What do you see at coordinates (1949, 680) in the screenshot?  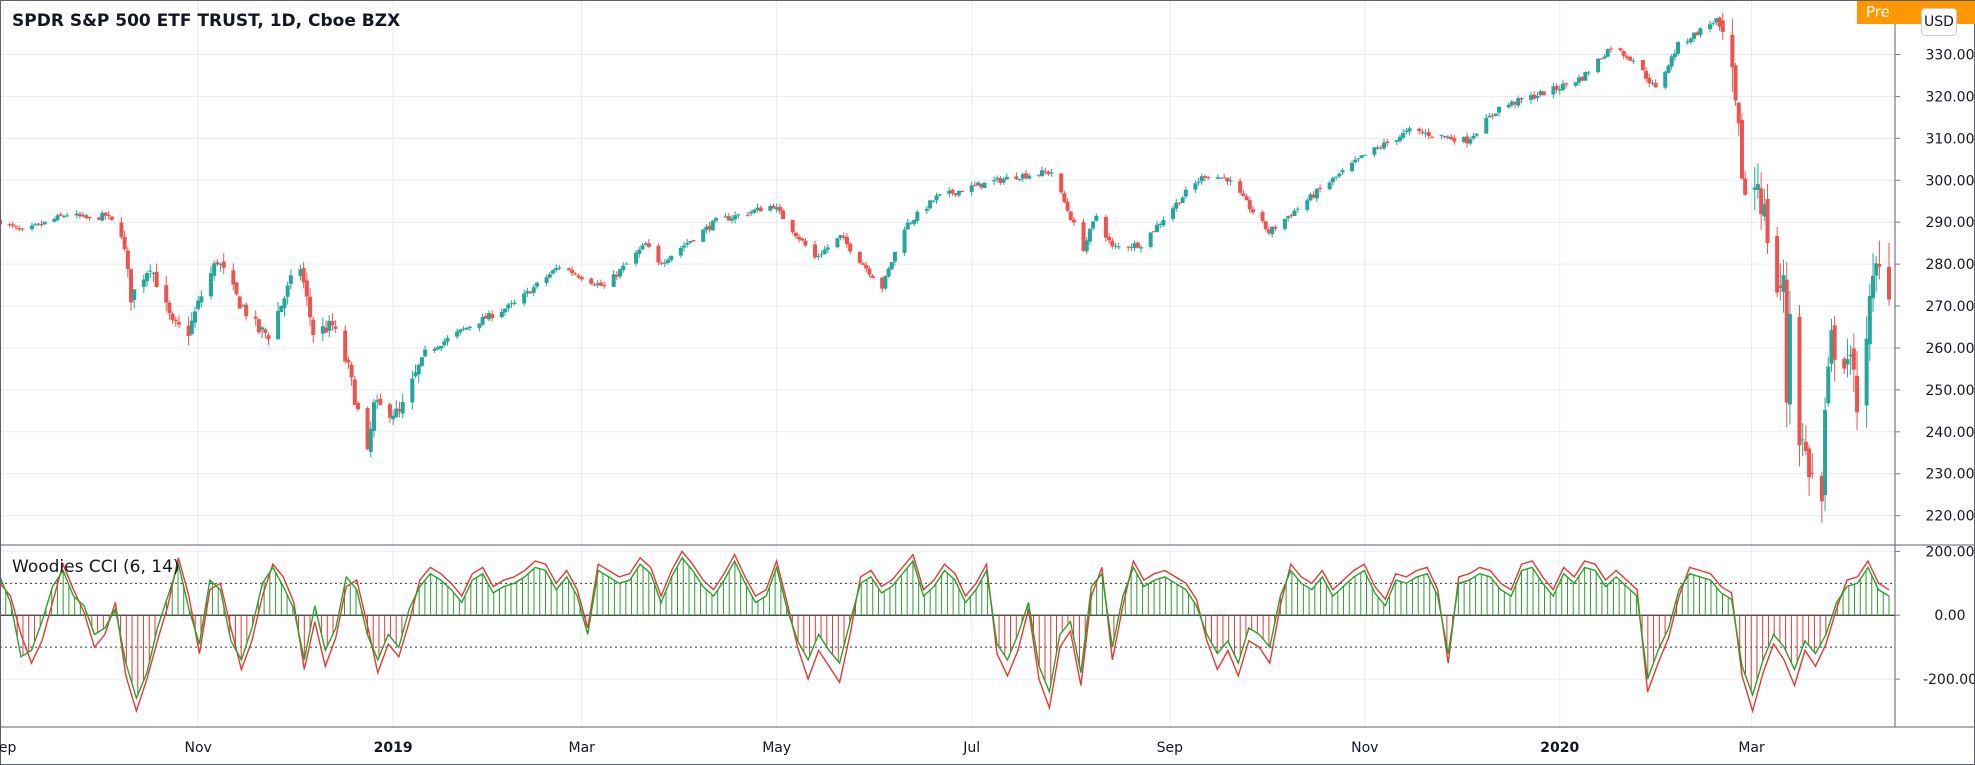 I see `cci-tick-label: -200.00` at bounding box center [1949, 680].